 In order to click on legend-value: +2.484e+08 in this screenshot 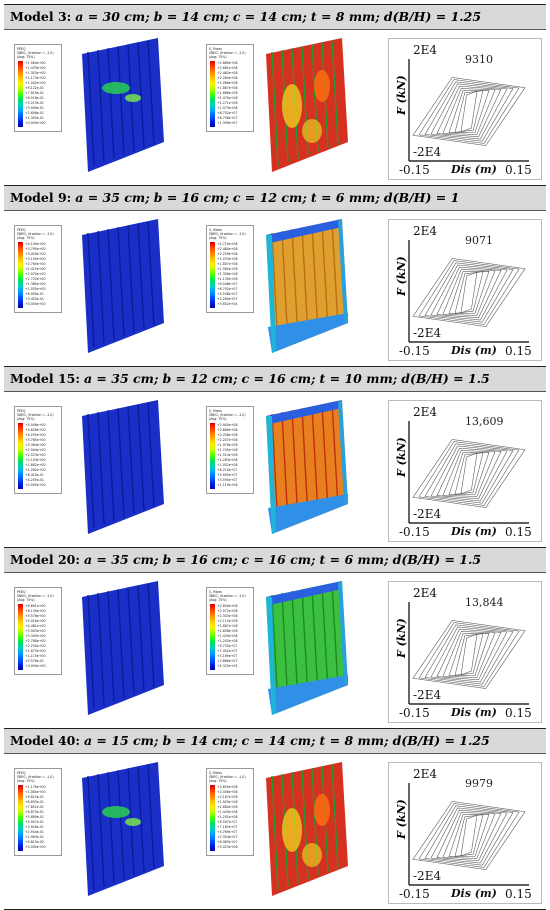, I will do `click(227, 249)`.